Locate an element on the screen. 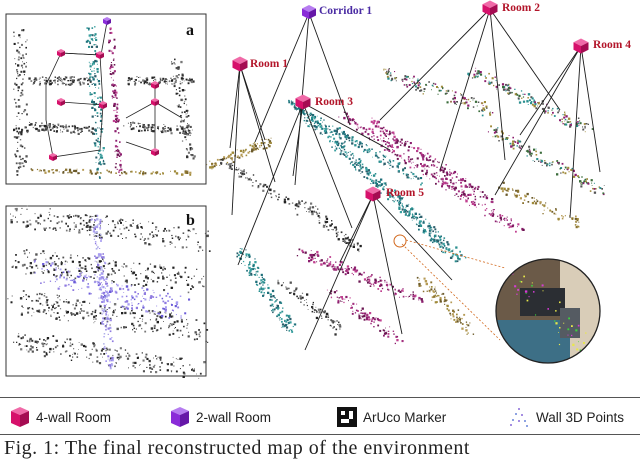 The width and height of the screenshot is (640, 460). wall-points-icon is located at coordinates (519, 417).